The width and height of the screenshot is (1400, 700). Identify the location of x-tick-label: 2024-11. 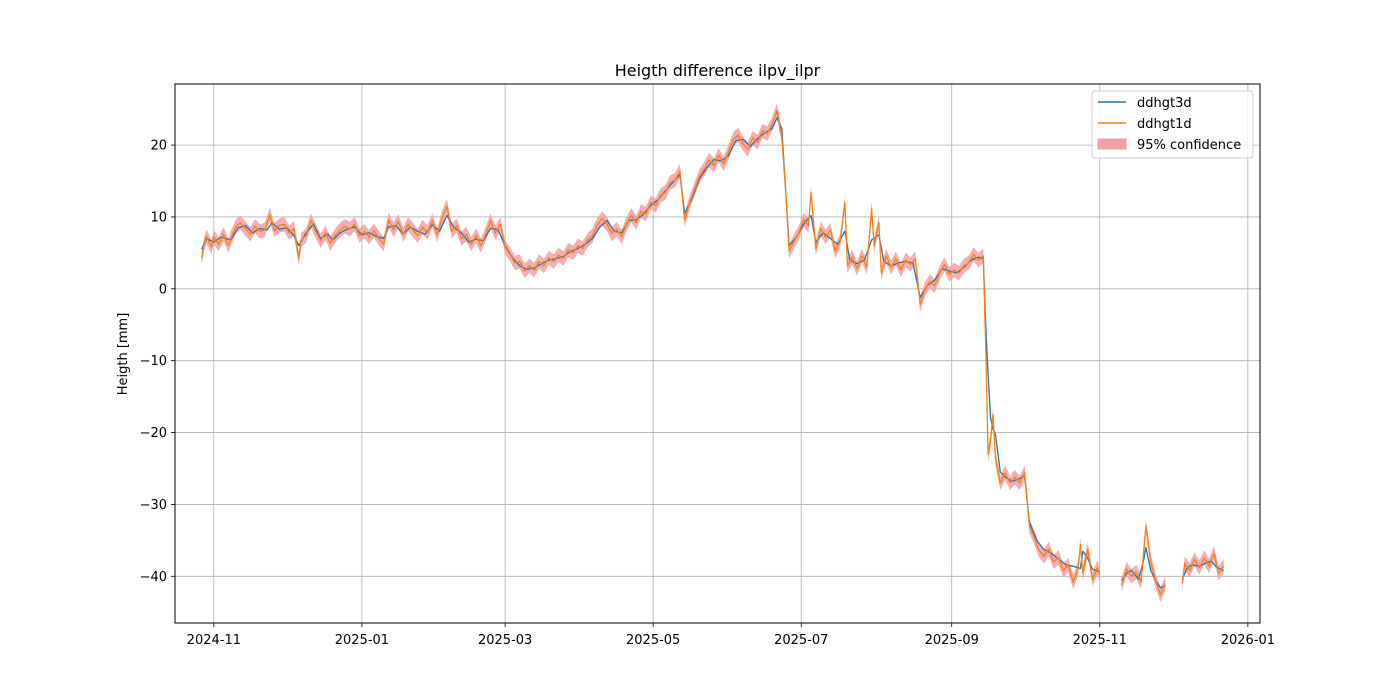
(214, 640).